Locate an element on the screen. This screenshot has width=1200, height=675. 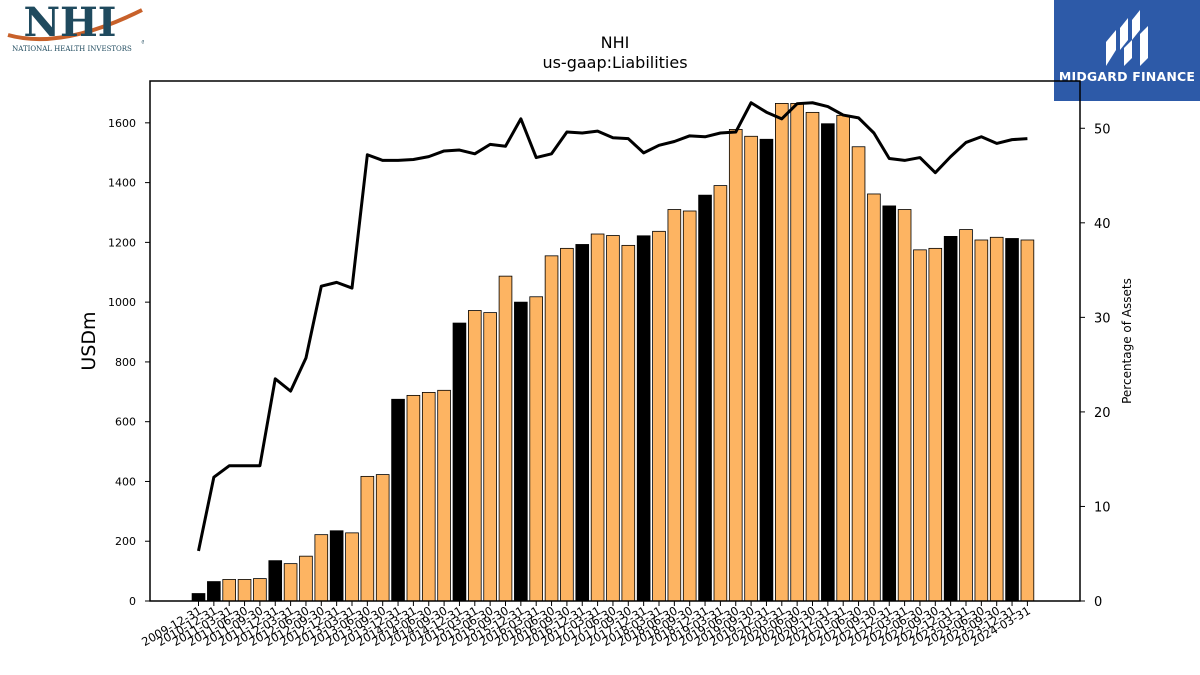
midgard-m-icon is located at coordinates (1127, 38).